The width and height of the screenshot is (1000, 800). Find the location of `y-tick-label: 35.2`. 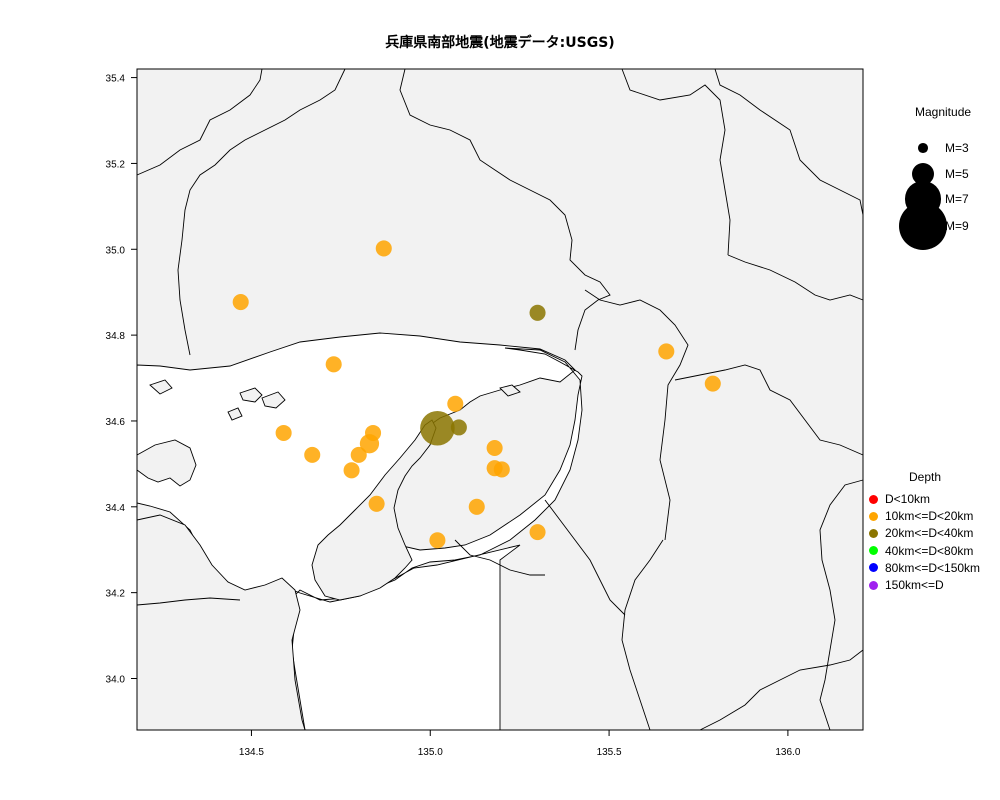

y-tick-label: 35.2 is located at coordinates (116, 164).